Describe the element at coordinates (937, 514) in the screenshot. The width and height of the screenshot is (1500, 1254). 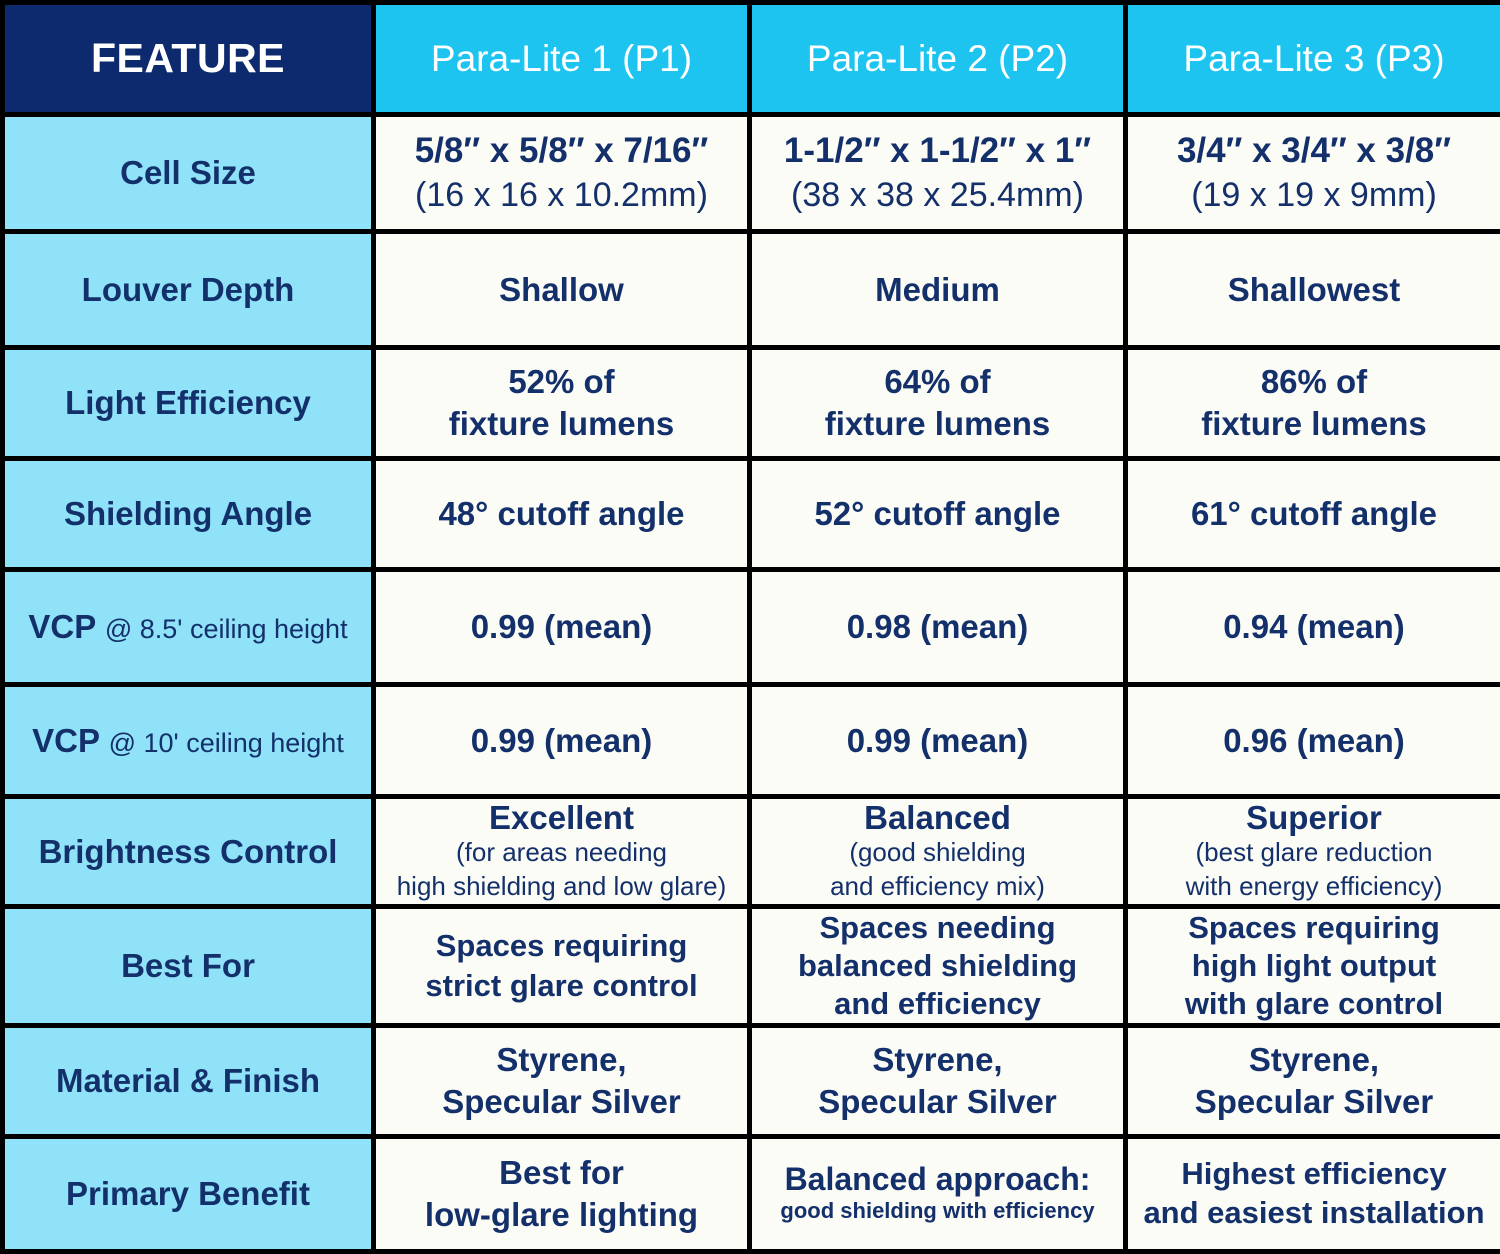
I see `shielding-angle-p2: 52° cutoff angle` at that location.